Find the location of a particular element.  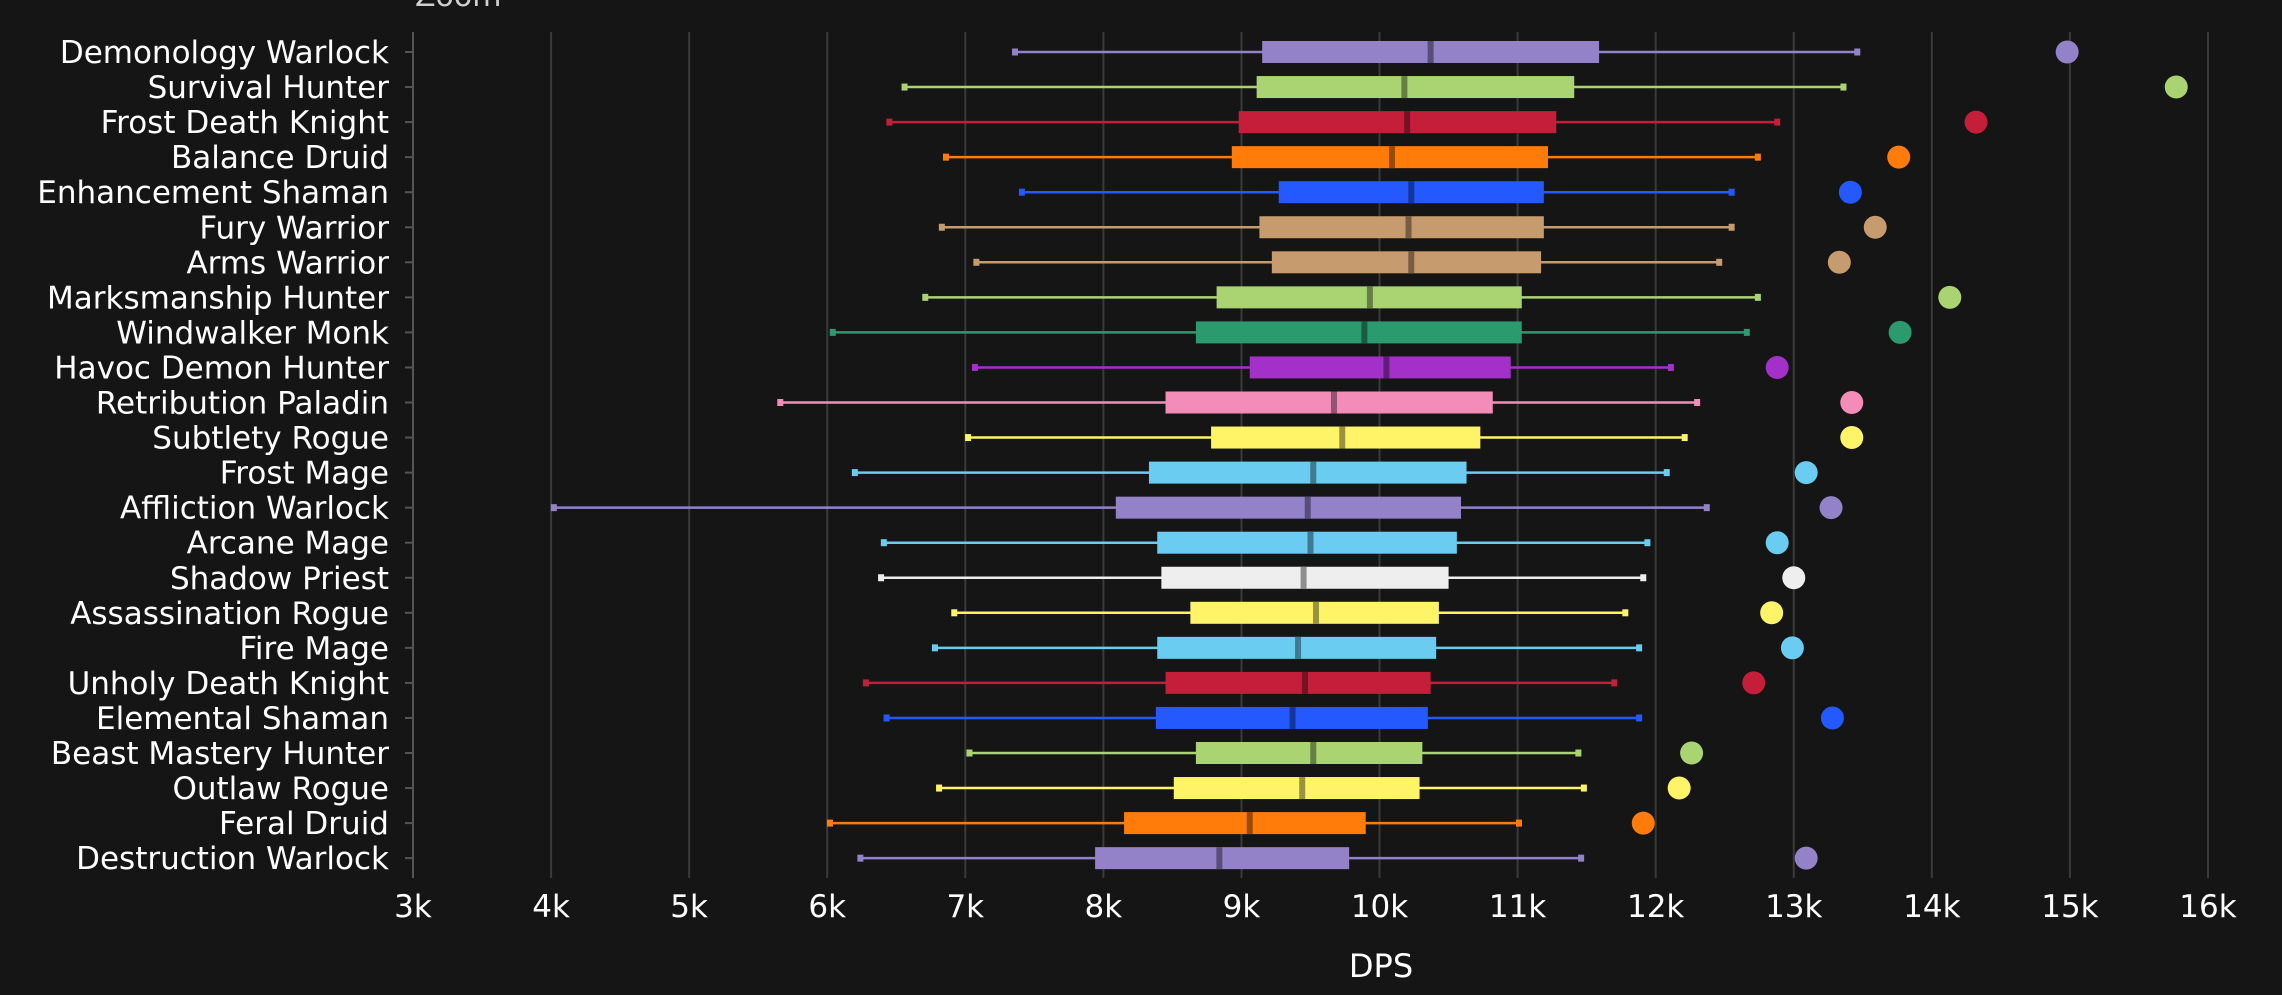

category-label: Affliction Warlock is located at coordinates (254, 509).